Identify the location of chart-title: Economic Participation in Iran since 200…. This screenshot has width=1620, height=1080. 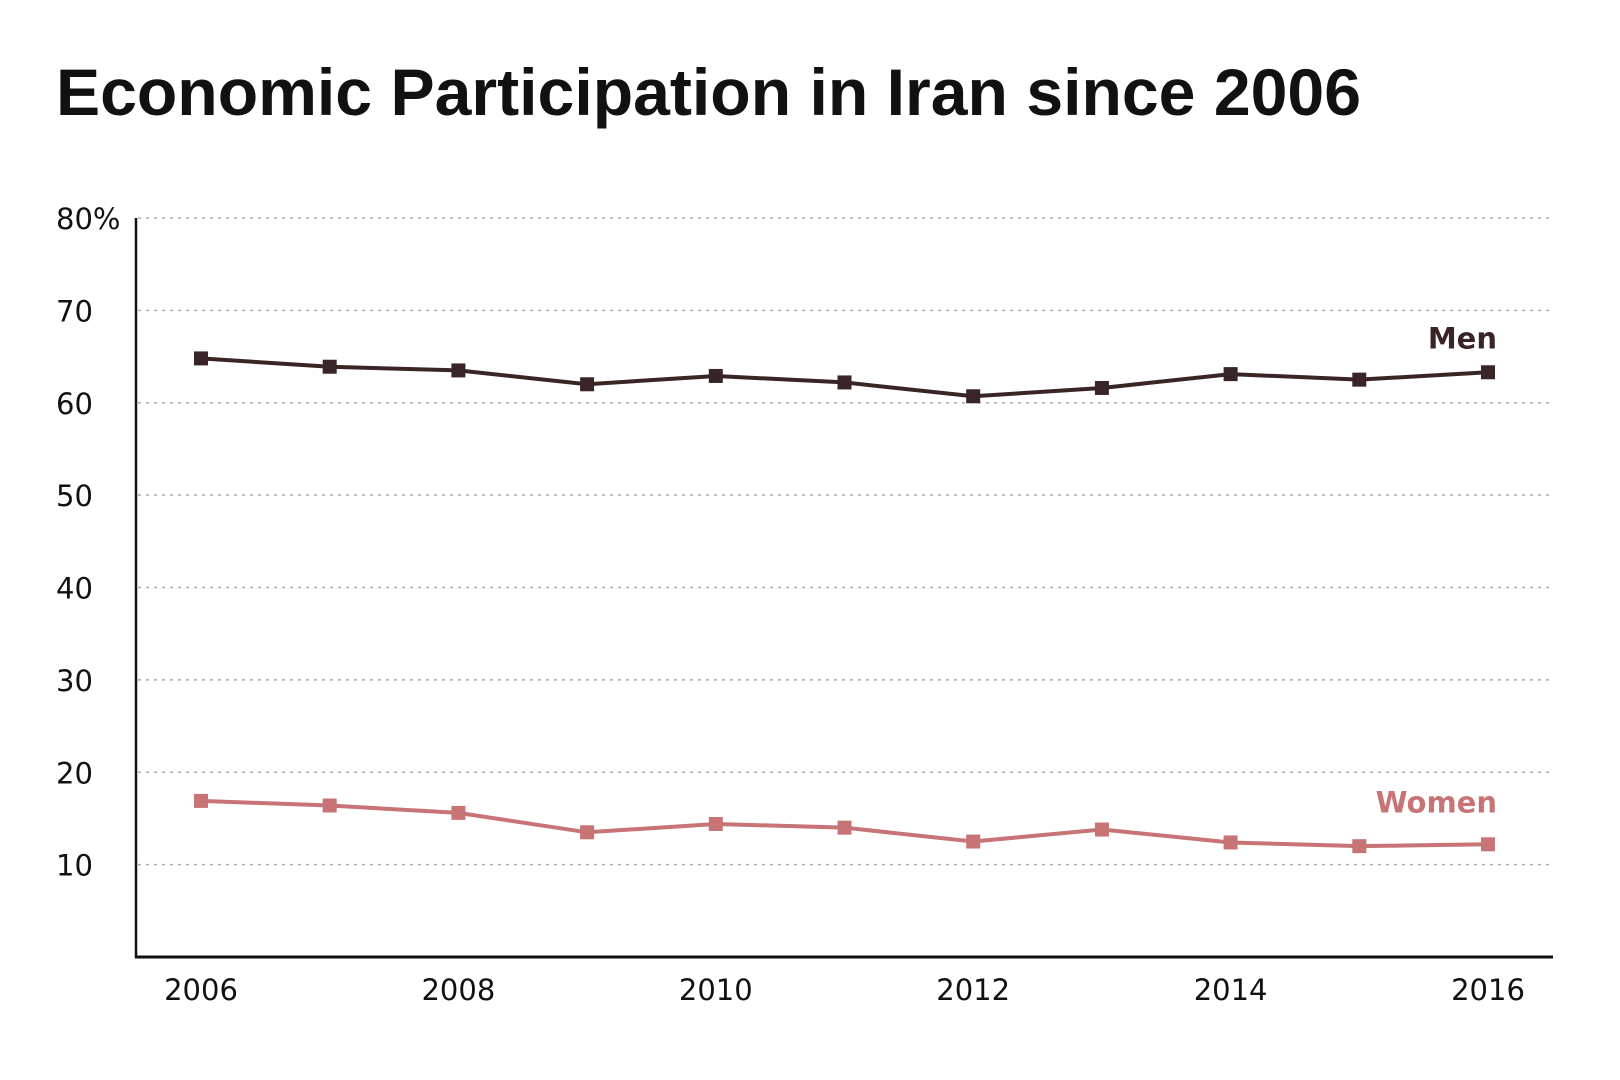
(708, 92).